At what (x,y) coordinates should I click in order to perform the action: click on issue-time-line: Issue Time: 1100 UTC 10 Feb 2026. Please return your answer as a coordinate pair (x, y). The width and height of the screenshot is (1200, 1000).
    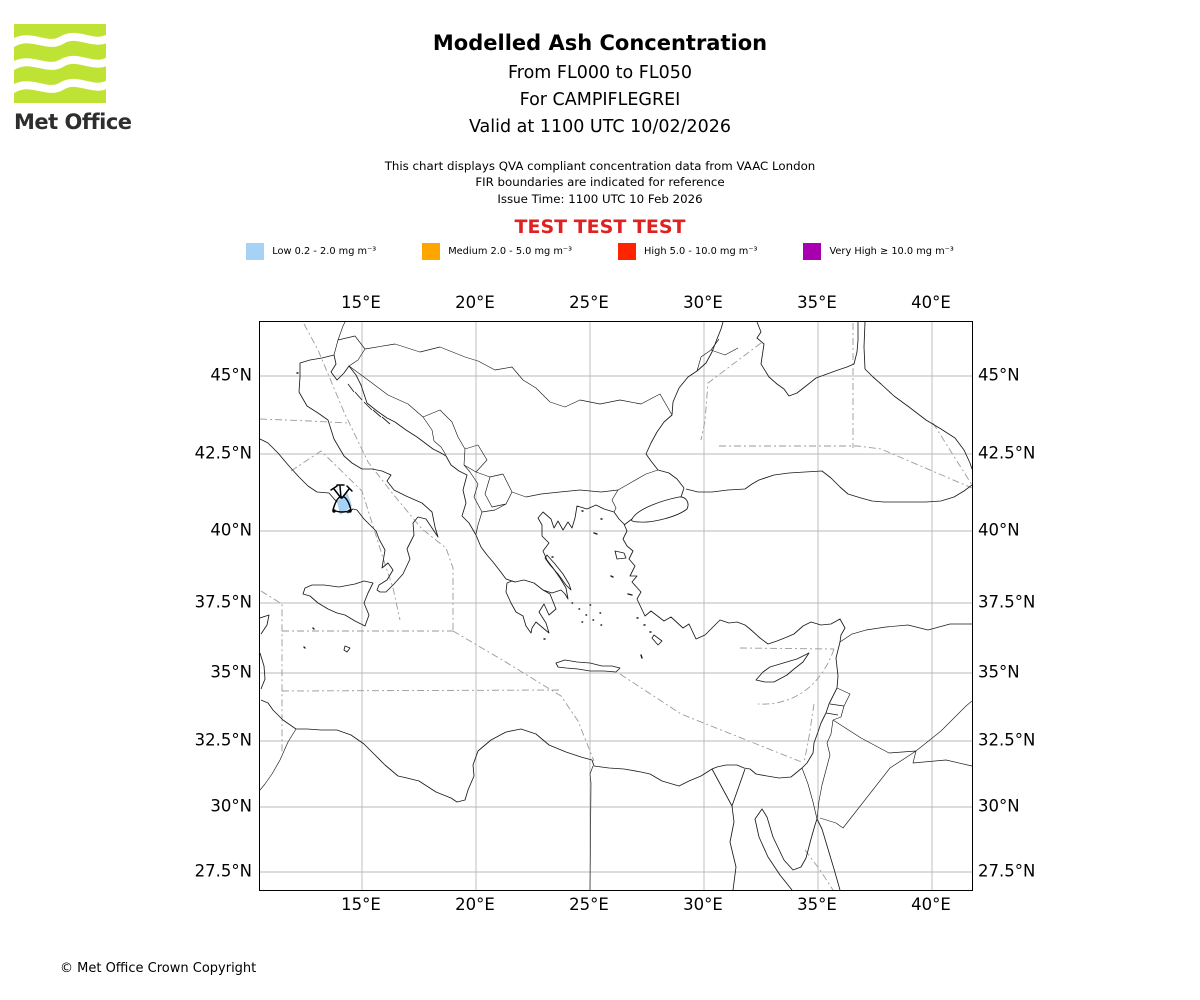
    Looking at the image, I should click on (600, 199).